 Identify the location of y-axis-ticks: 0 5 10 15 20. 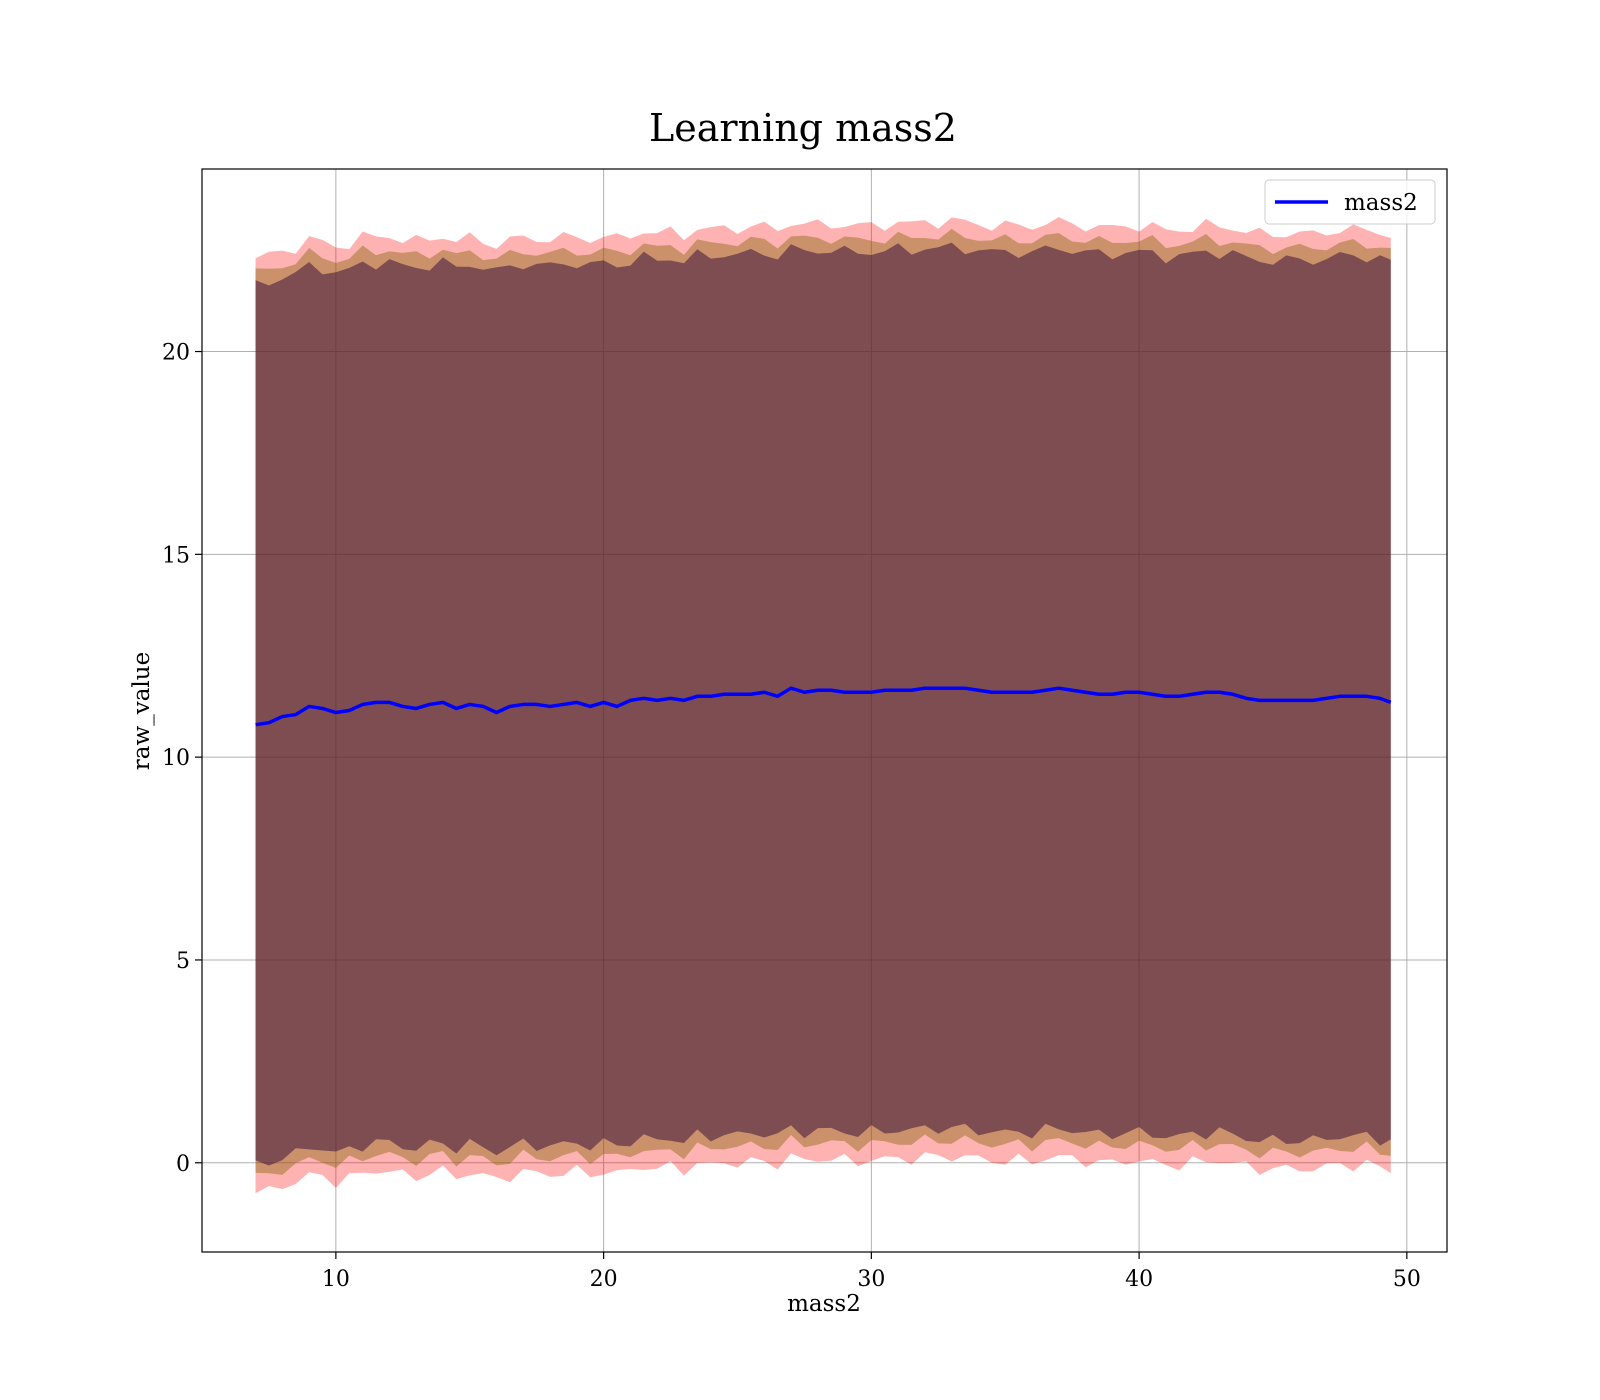
(182, 759).